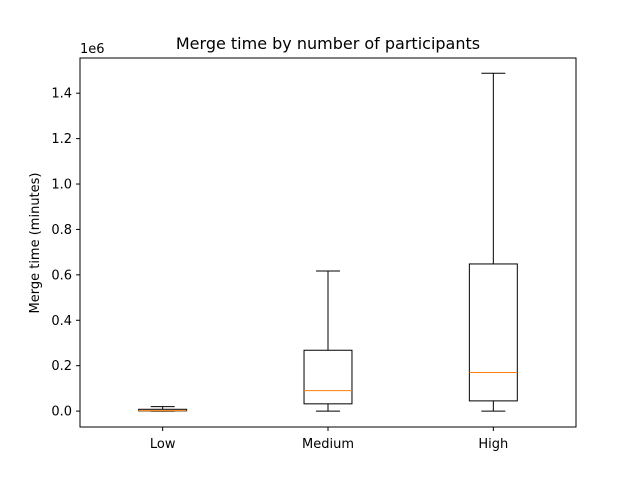  I want to click on y-tick-label: 0.8, so click(61, 230).